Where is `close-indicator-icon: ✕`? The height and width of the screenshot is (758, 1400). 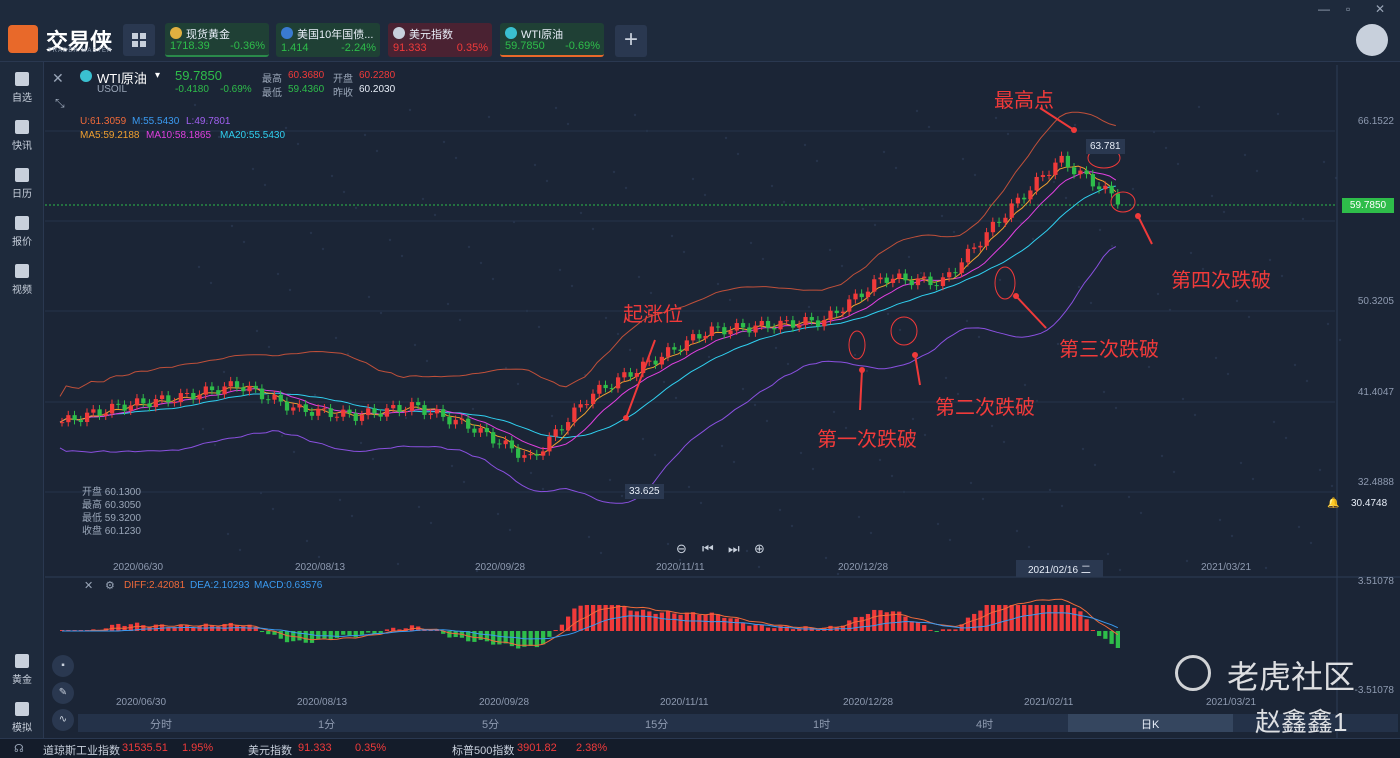
close-indicator-icon: ✕ is located at coordinates (89, 586).